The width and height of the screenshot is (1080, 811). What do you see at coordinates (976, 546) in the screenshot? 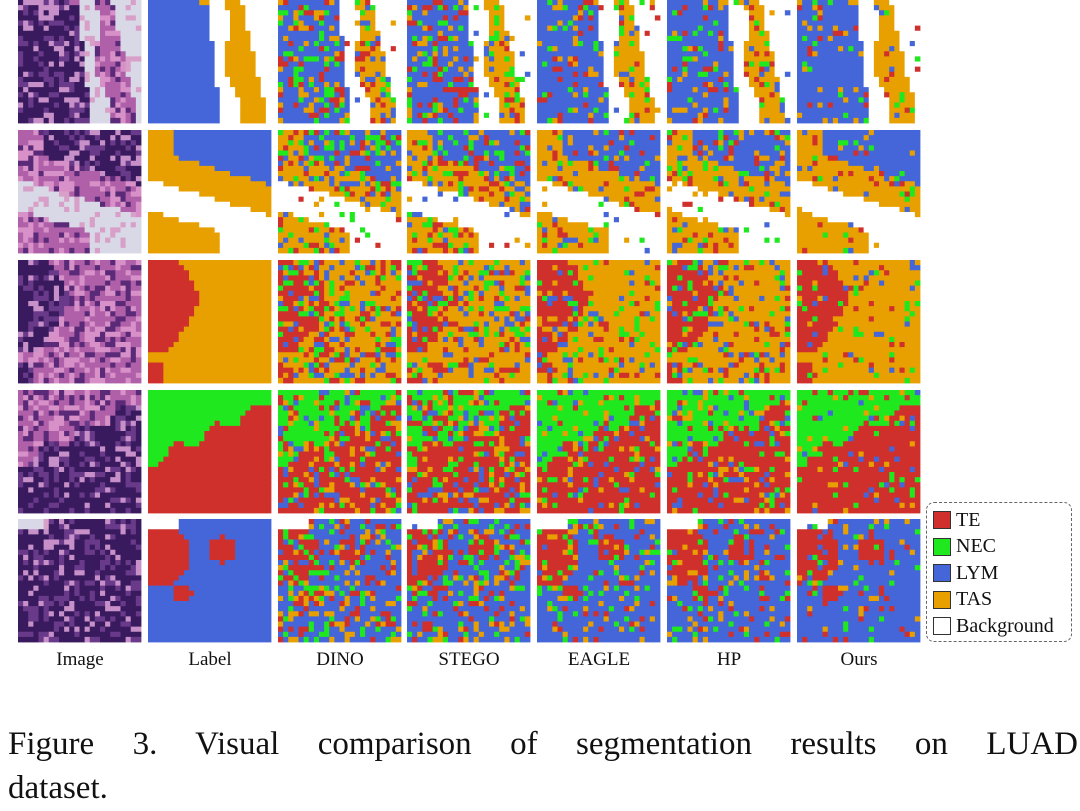
I see `legend-label: NEC` at bounding box center [976, 546].